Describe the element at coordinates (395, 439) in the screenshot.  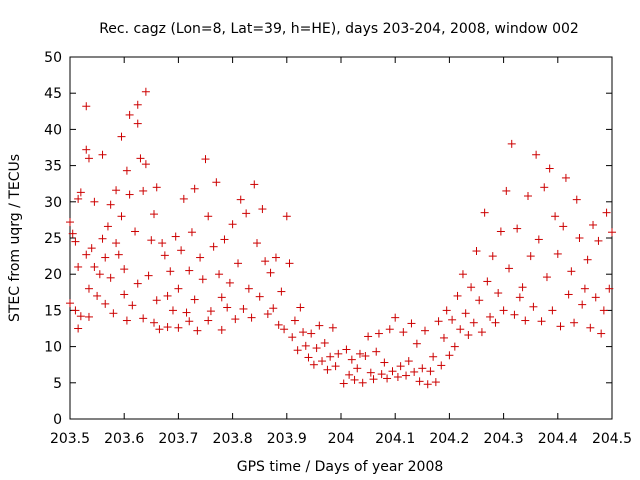
I see `x-tick-label: 204.1` at that location.